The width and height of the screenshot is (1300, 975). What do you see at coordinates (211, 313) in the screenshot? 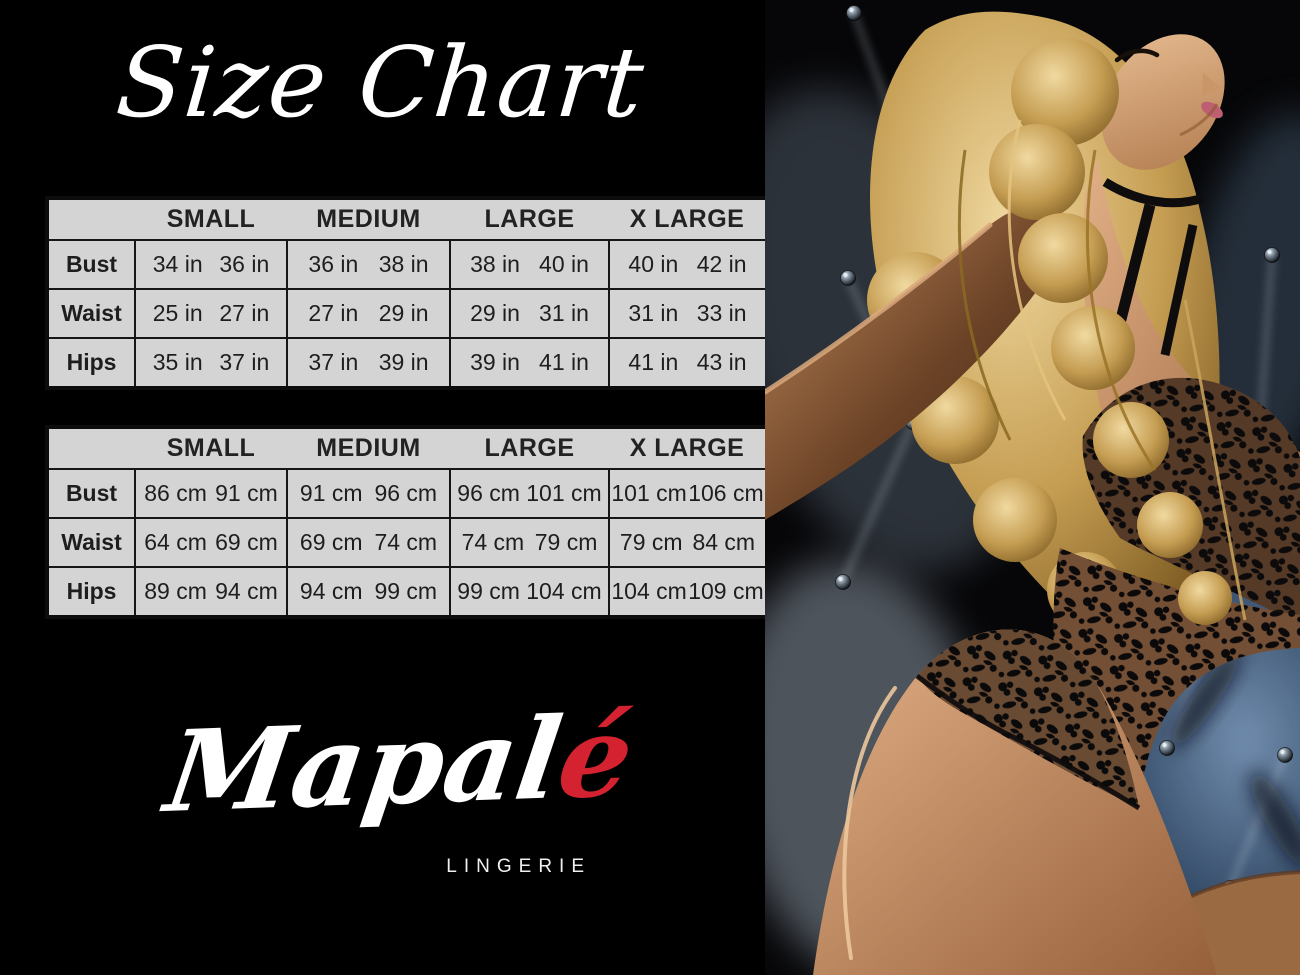
I see `size-cell: 25 in 27 in` at bounding box center [211, 313].